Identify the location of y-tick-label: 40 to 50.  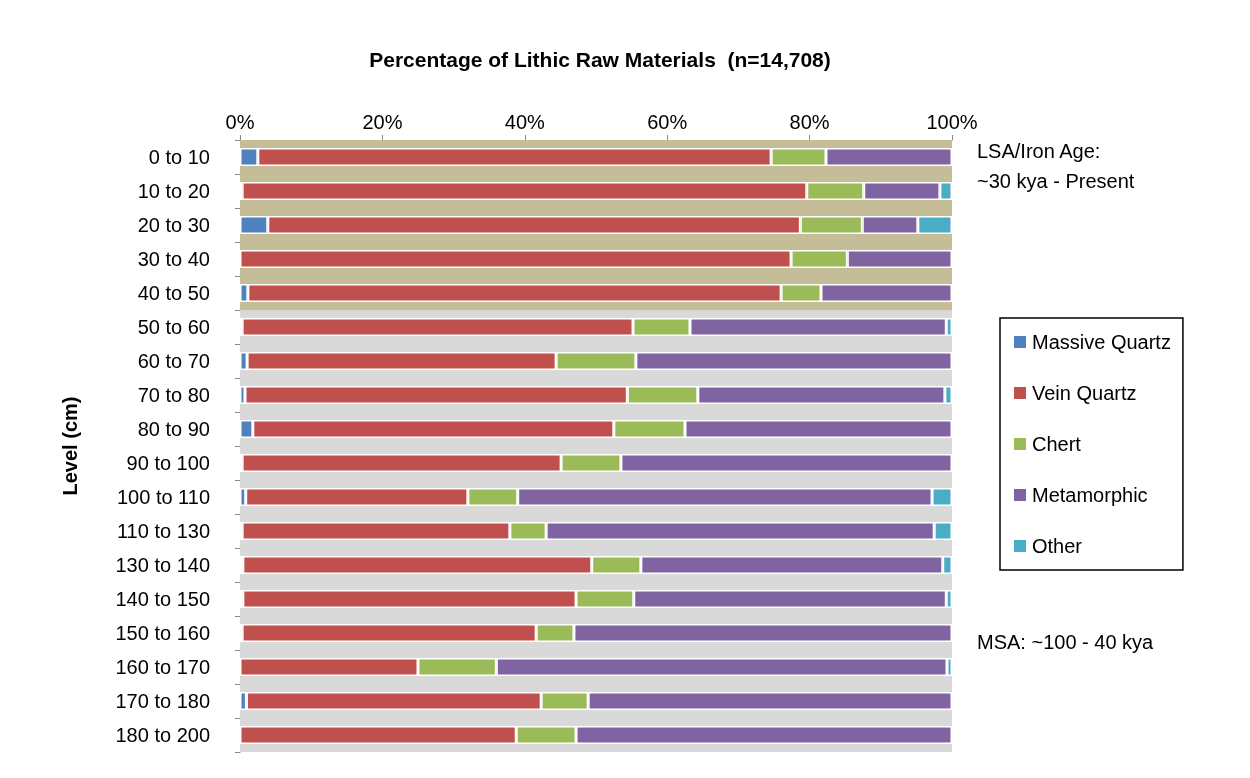
(173, 293).